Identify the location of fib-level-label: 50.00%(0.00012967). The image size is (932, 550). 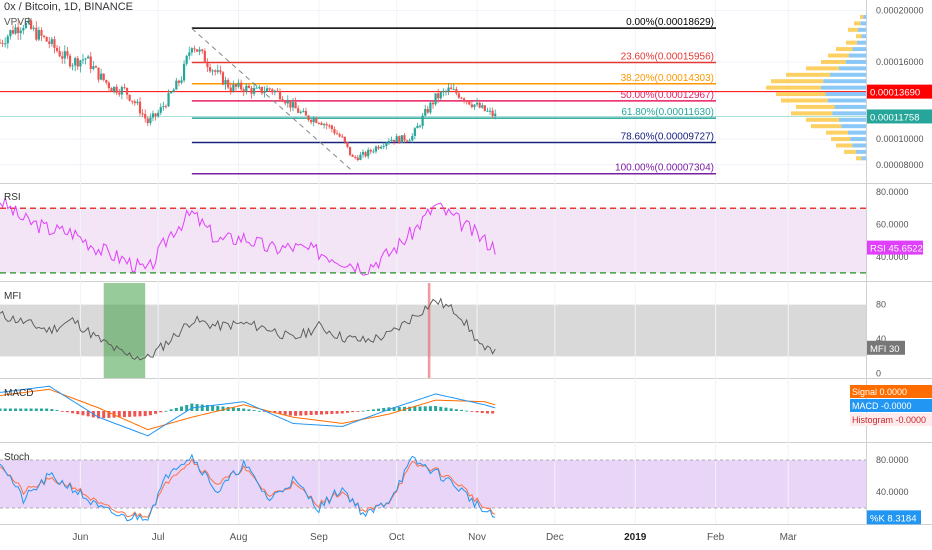
(667, 95).